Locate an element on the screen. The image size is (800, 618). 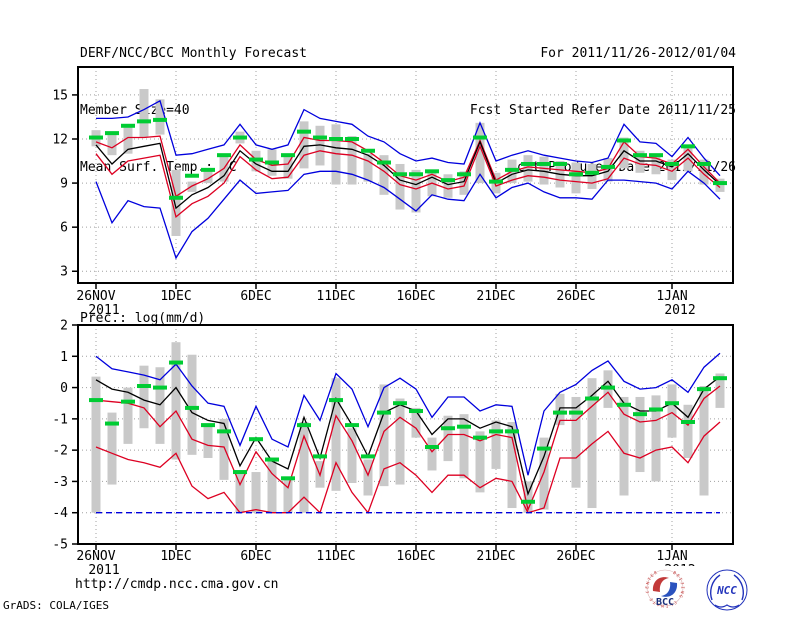
ncc-logo: NCC is located at coordinates (727, 590).